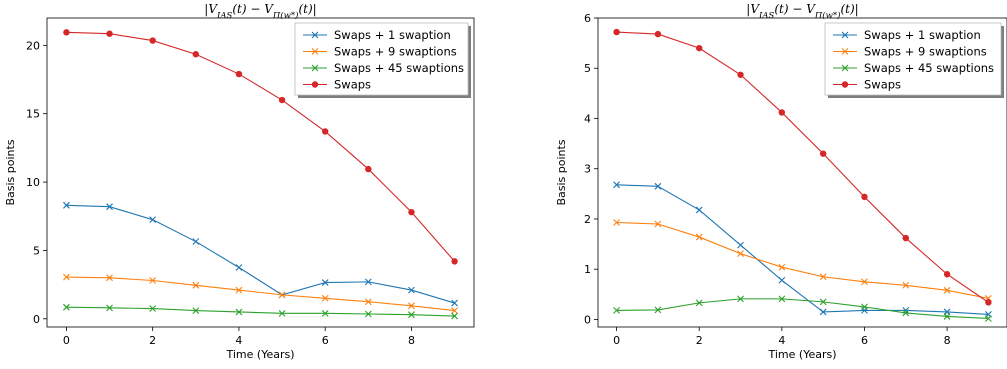 The width and height of the screenshot is (1007, 369). I want to click on x-tick-label: 0, so click(616, 340).